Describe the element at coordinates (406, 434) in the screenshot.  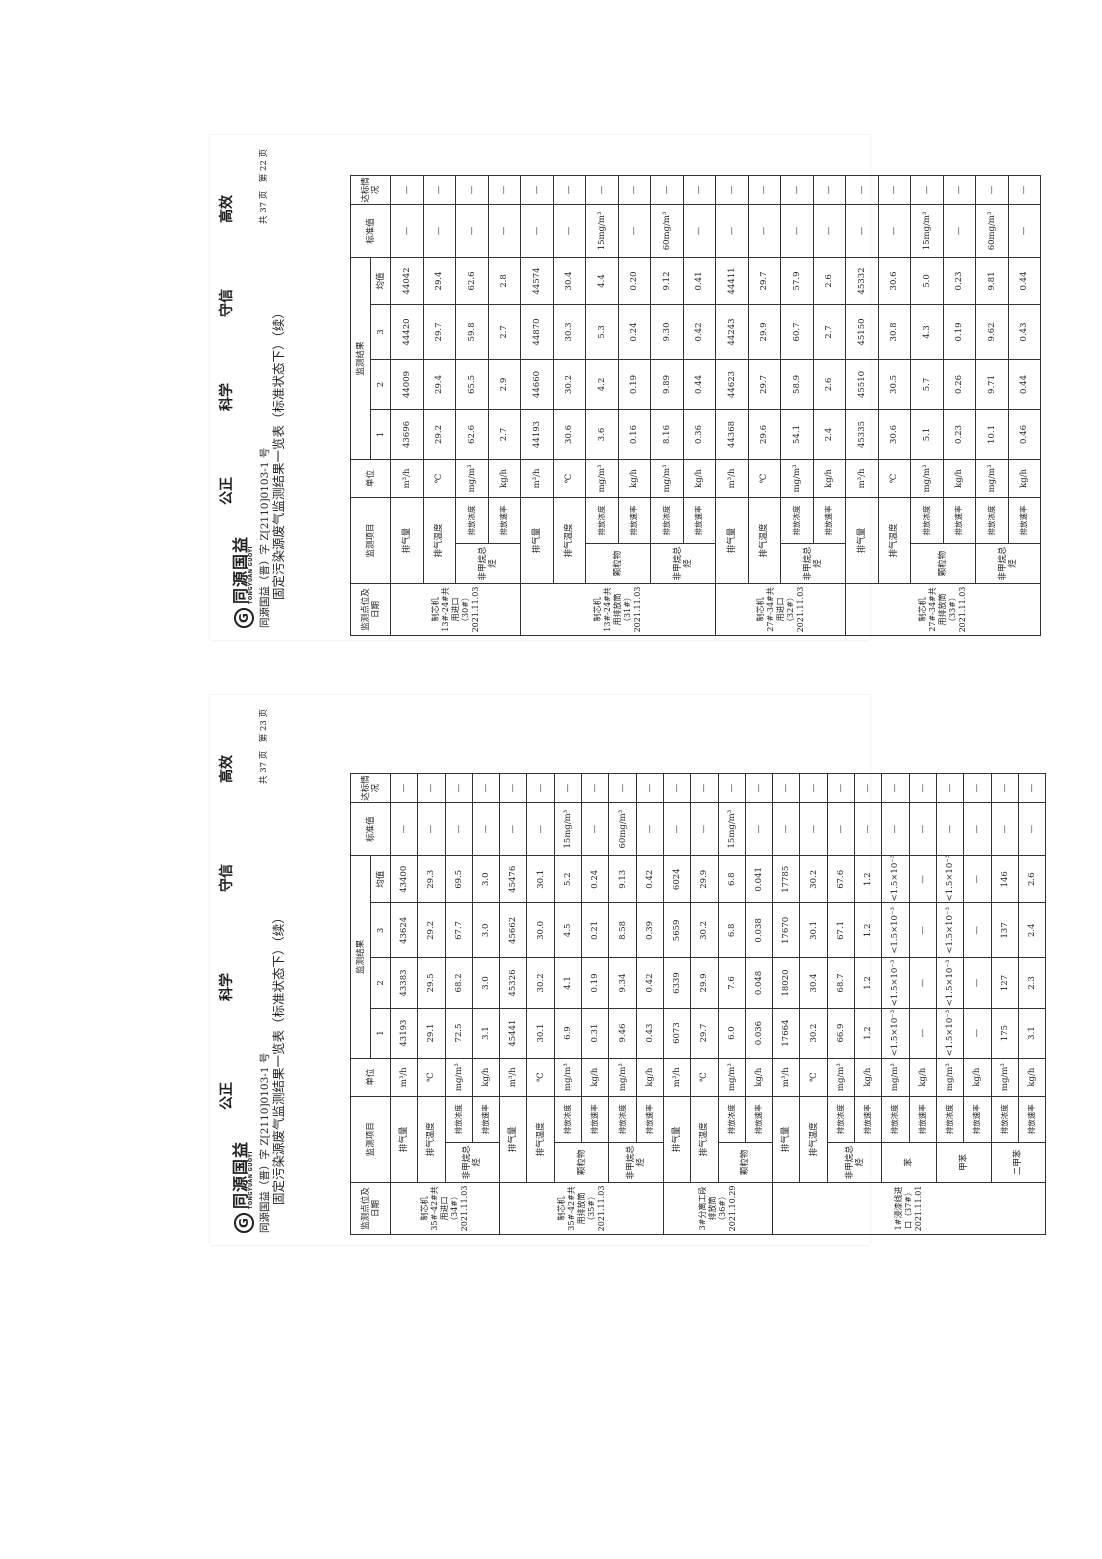
I see `result-1-cell: 43696` at that location.